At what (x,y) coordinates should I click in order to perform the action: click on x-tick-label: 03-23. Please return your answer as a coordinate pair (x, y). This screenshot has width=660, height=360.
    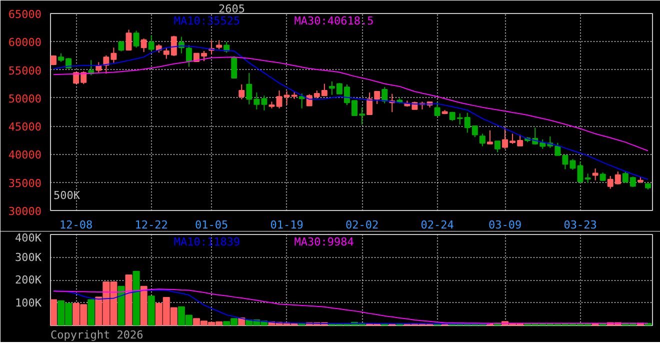
    Looking at the image, I should click on (580, 225).